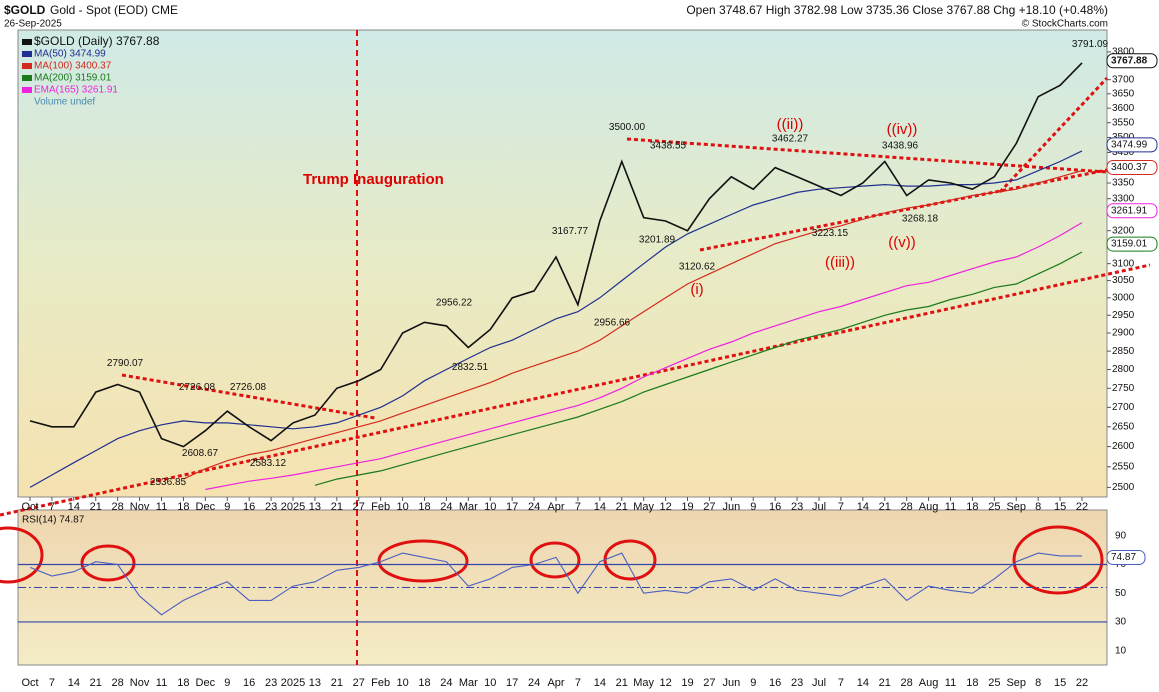  Describe the element at coordinates (1129, 210) in the screenshot. I see `last-value: 3261.91` at that location.